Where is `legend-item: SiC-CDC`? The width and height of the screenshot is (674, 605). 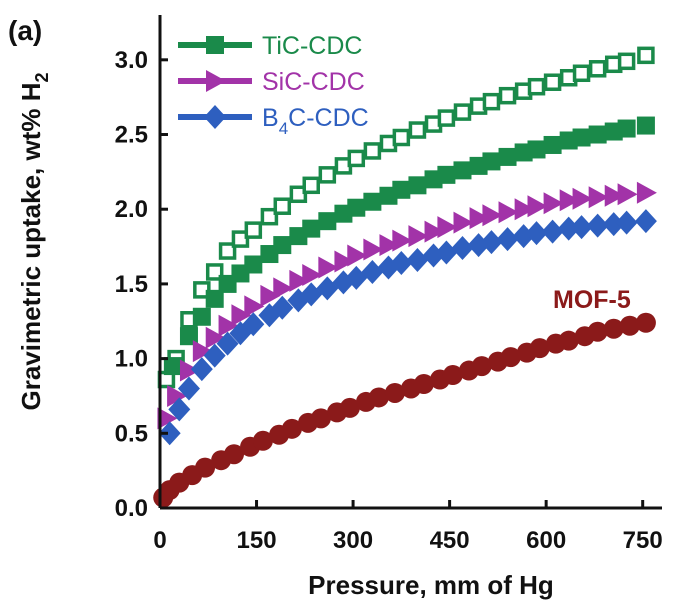
legend-item: SiC-CDC is located at coordinates (271, 82).